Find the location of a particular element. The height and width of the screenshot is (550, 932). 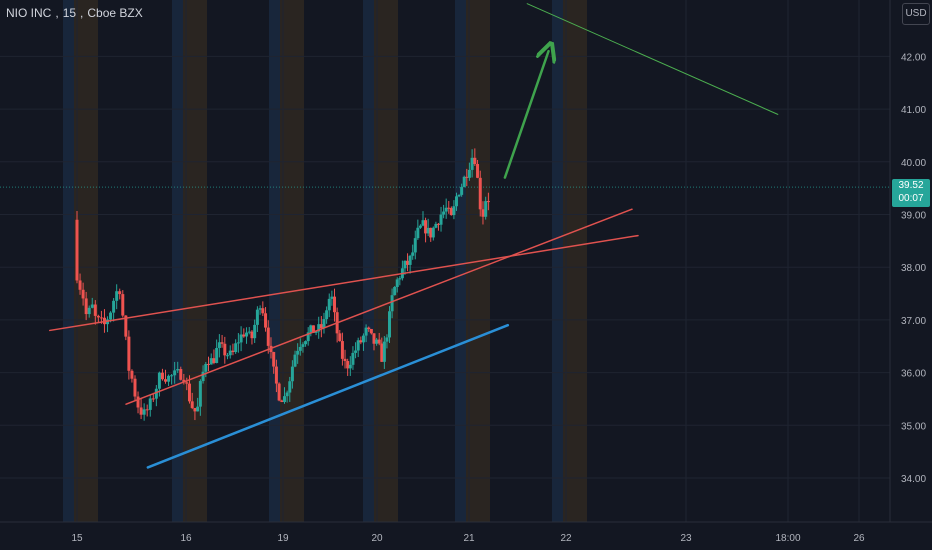

interval-label: 15 is located at coordinates (69, 13).